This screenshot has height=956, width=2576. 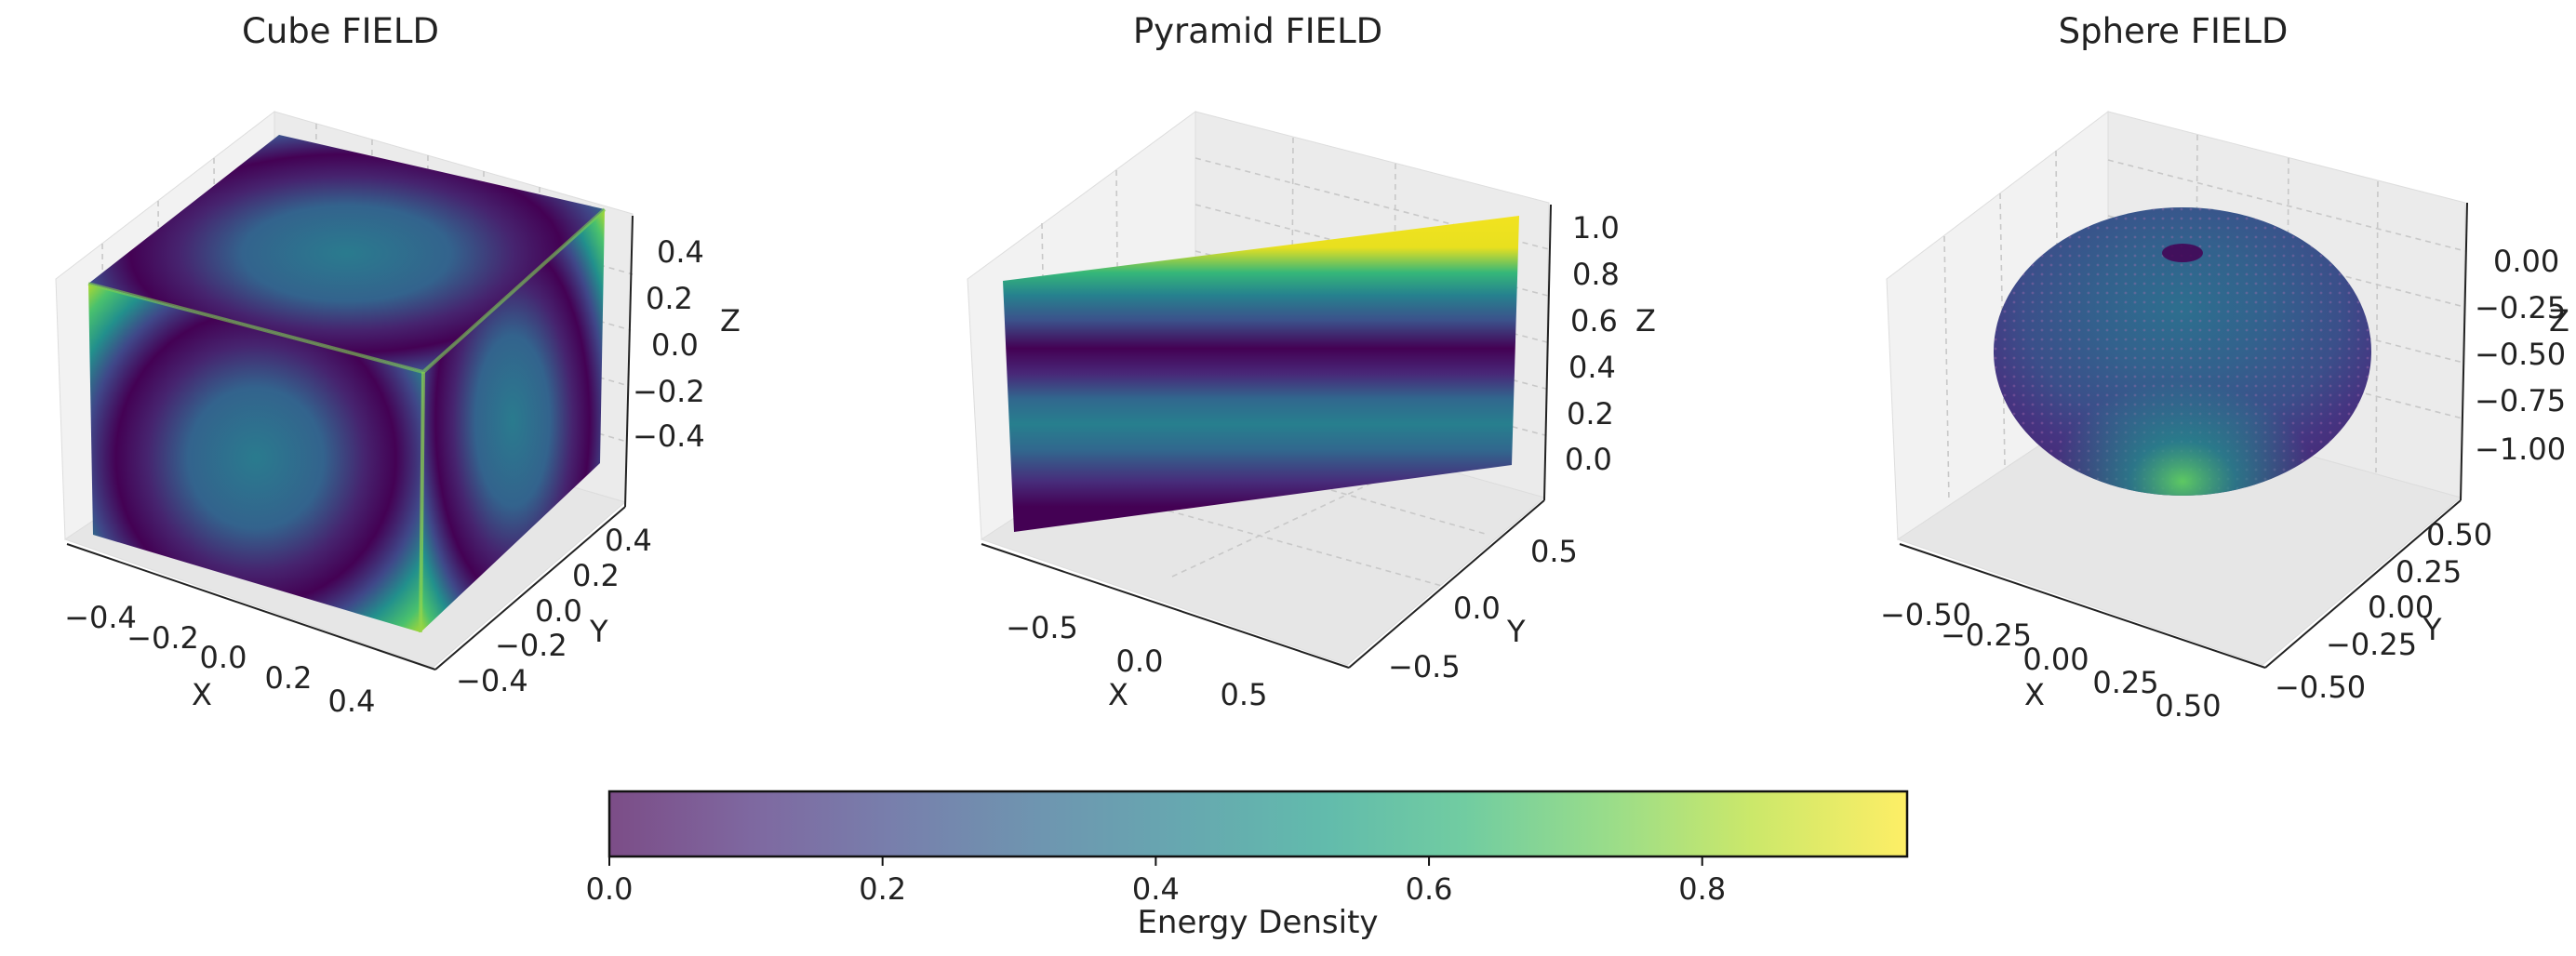 What do you see at coordinates (675, 345) in the screenshot?
I see `cube-ztick: 0.0` at bounding box center [675, 345].